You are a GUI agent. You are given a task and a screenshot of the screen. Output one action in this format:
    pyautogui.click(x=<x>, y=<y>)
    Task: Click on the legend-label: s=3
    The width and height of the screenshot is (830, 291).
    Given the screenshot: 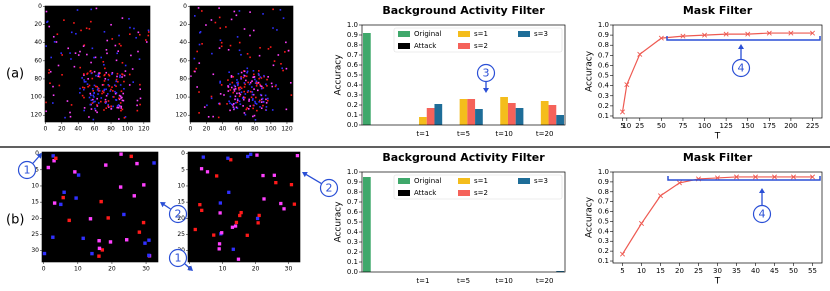 What is the action you would take?
    pyautogui.click(x=541, y=181)
    